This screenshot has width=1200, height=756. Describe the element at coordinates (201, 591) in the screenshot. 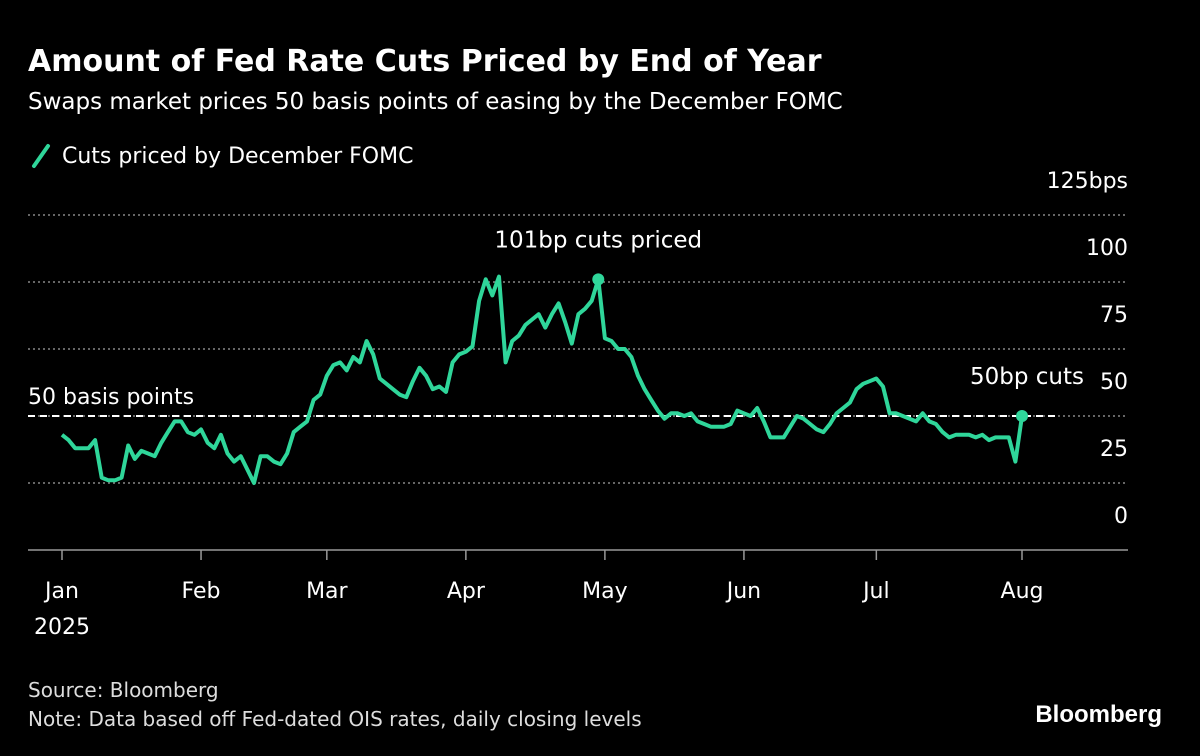

I see `x-tick-label: Feb` at that location.